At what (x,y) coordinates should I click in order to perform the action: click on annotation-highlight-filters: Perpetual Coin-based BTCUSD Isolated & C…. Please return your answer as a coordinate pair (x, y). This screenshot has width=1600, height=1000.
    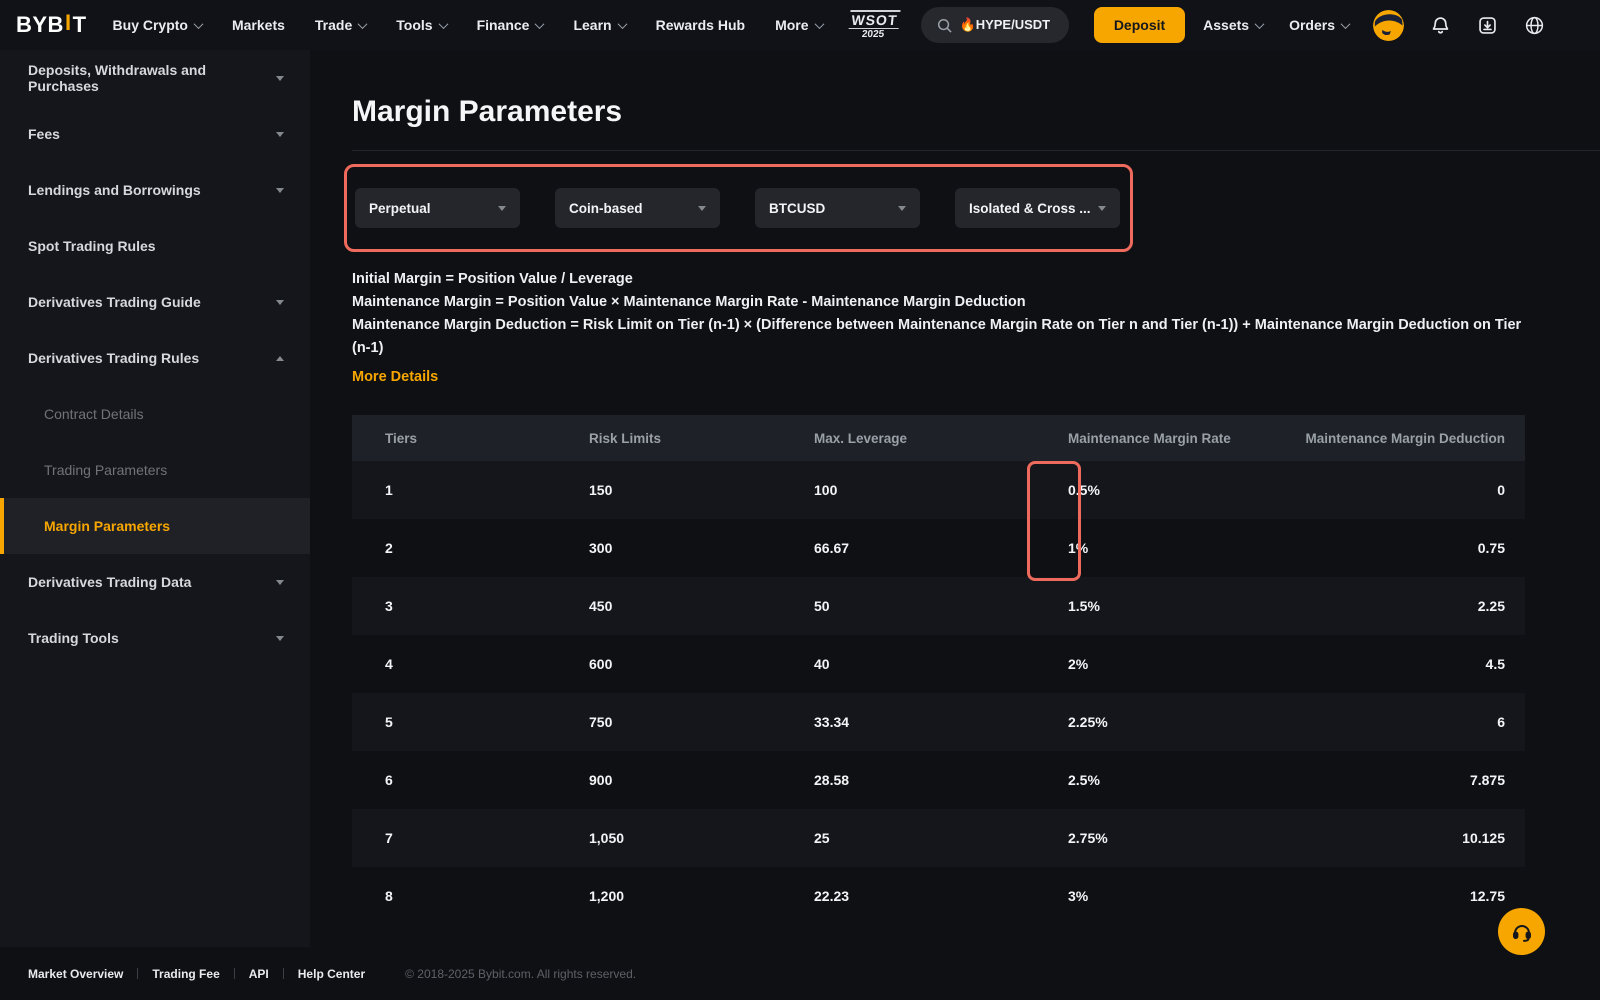
    Looking at the image, I should click on (738, 208).